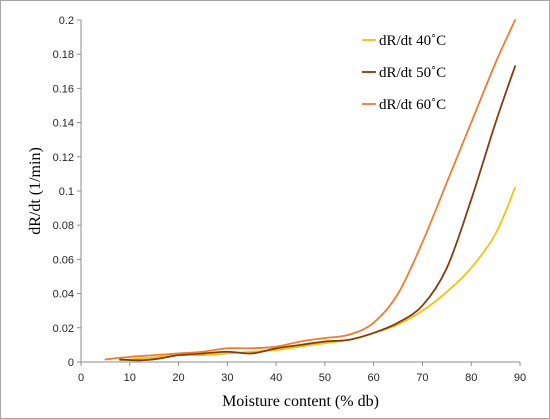  What do you see at coordinates (35, 191) in the screenshot?
I see `y-axis-title: dR/dt (1/min)` at bounding box center [35, 191].